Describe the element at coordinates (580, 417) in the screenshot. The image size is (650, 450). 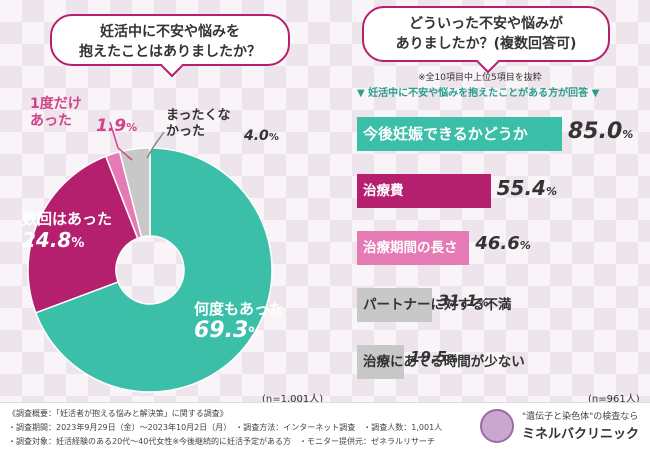
I see `brand-tagline: "遺伝子と染色体"の検査なら` at that location.